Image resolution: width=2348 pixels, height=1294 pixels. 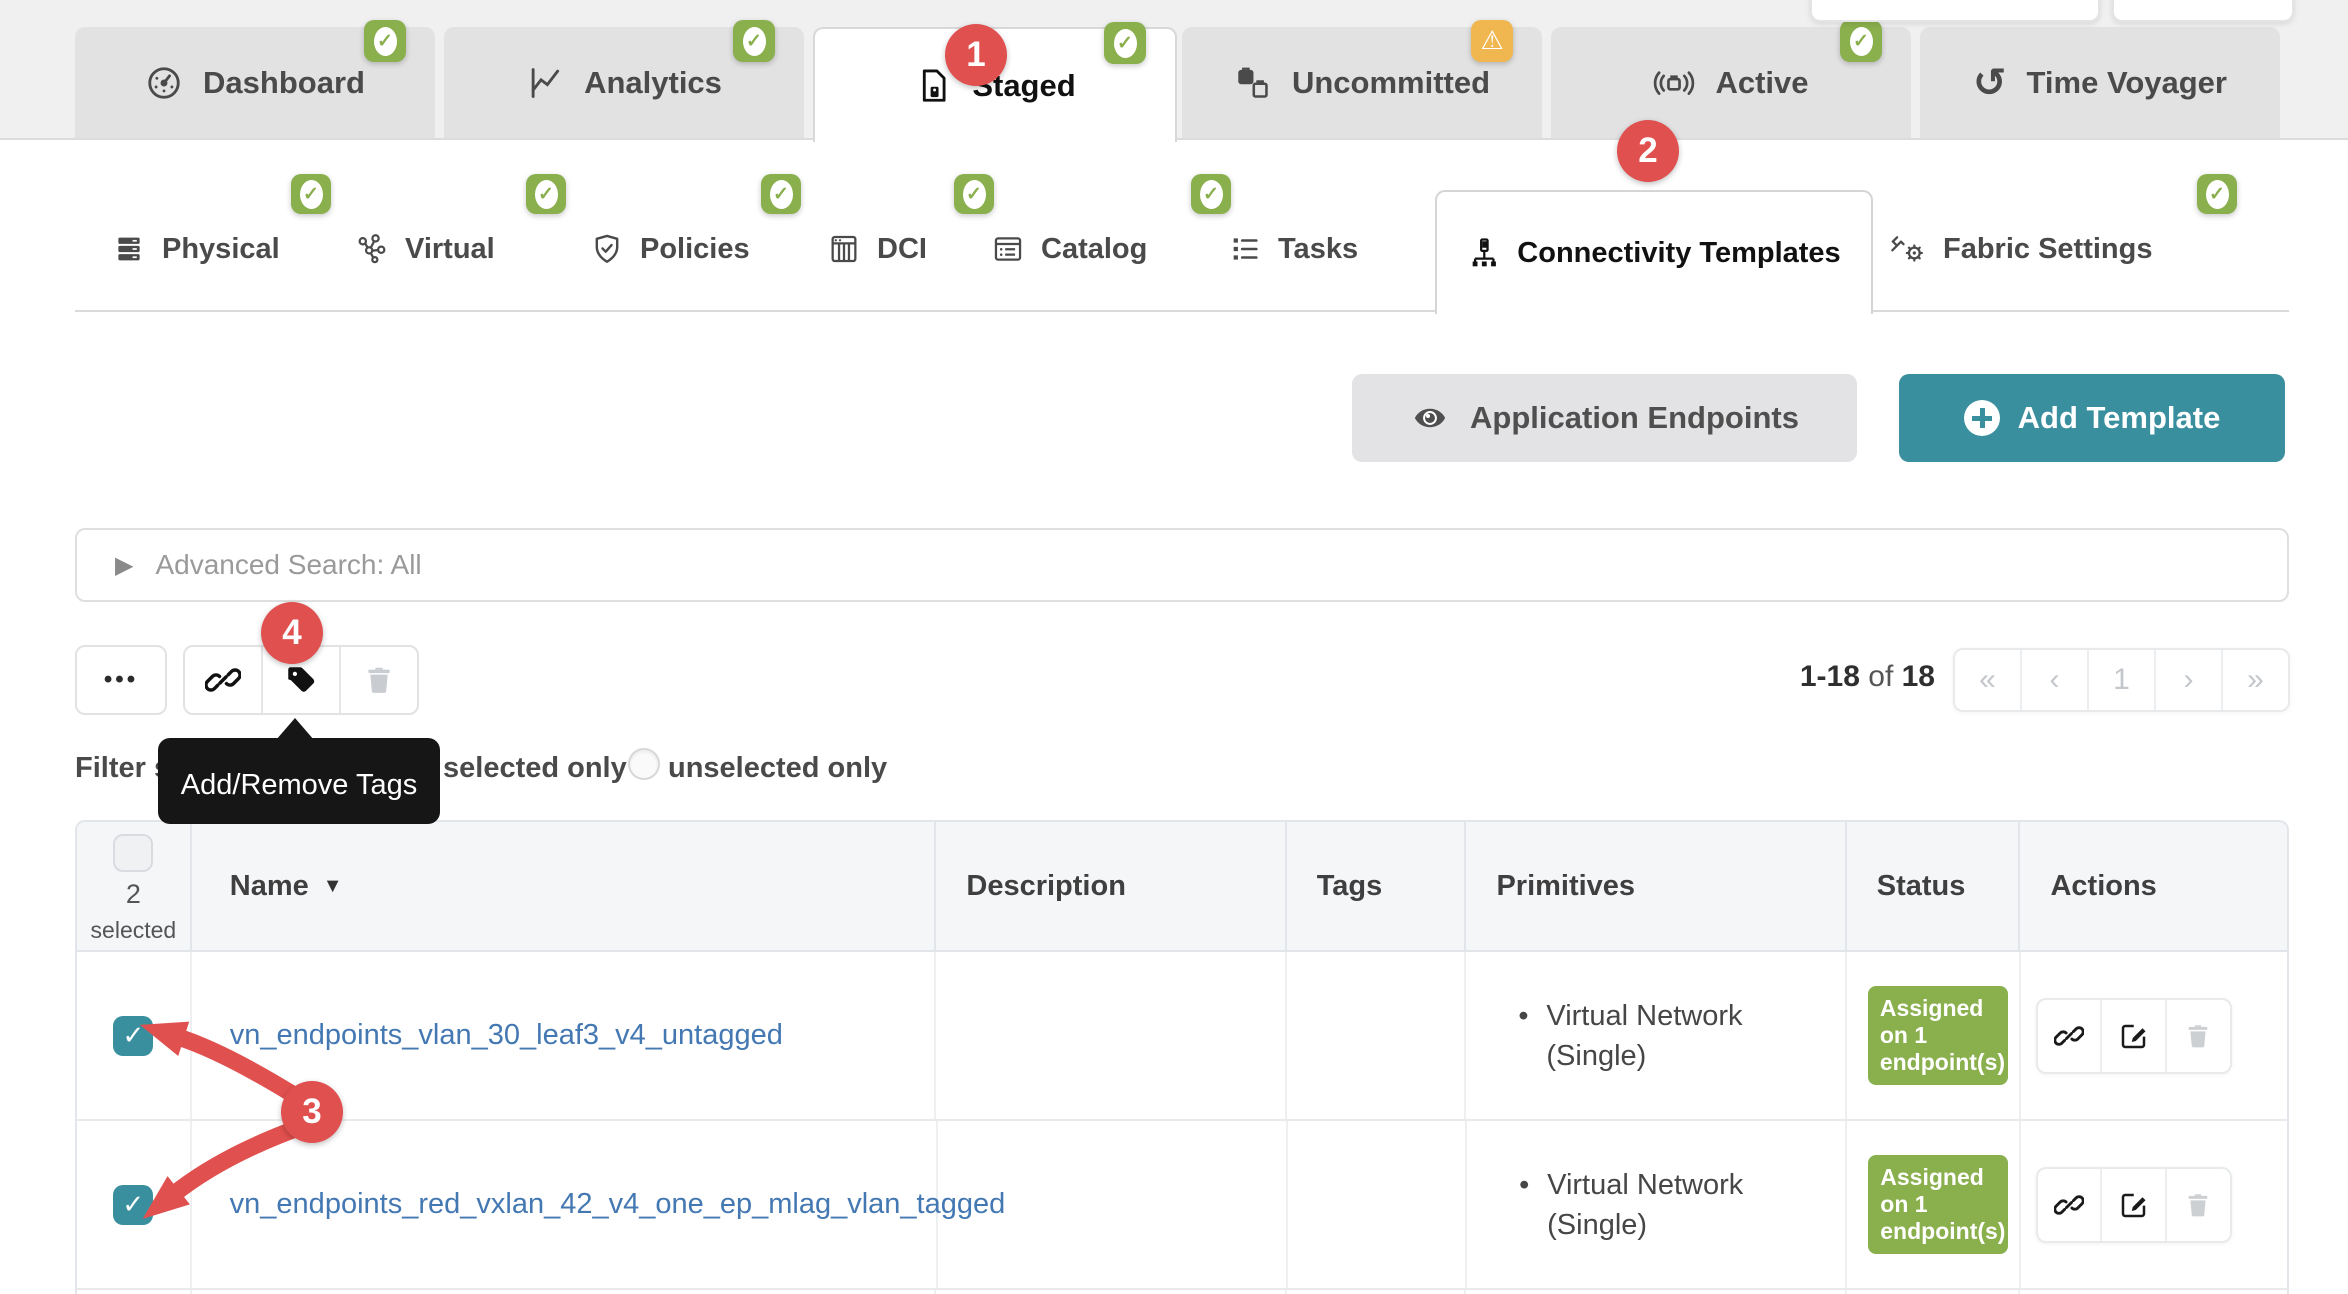 I want to click on advanced-search-panel: ▶ Advanced Search: All, so click(x=1182, y=565).